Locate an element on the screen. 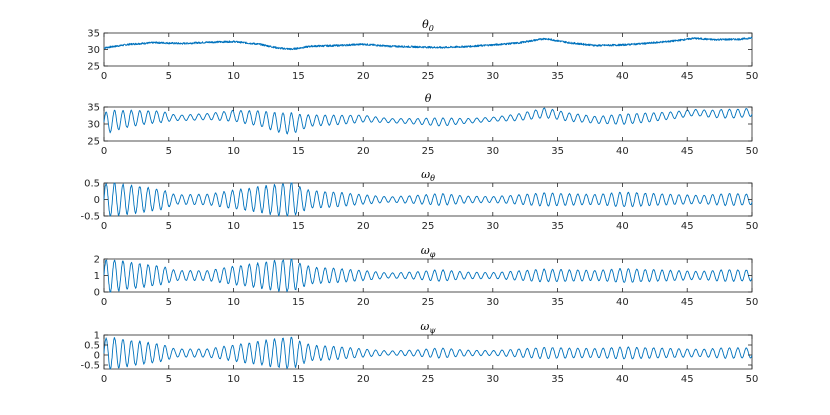 Image resolution: width=830 pixels, height=415 pixels. subplot-2: 0 5 10 15 20 25 30 35 40 45 50 25 30 35 θ is located at coordinates (422, 124).